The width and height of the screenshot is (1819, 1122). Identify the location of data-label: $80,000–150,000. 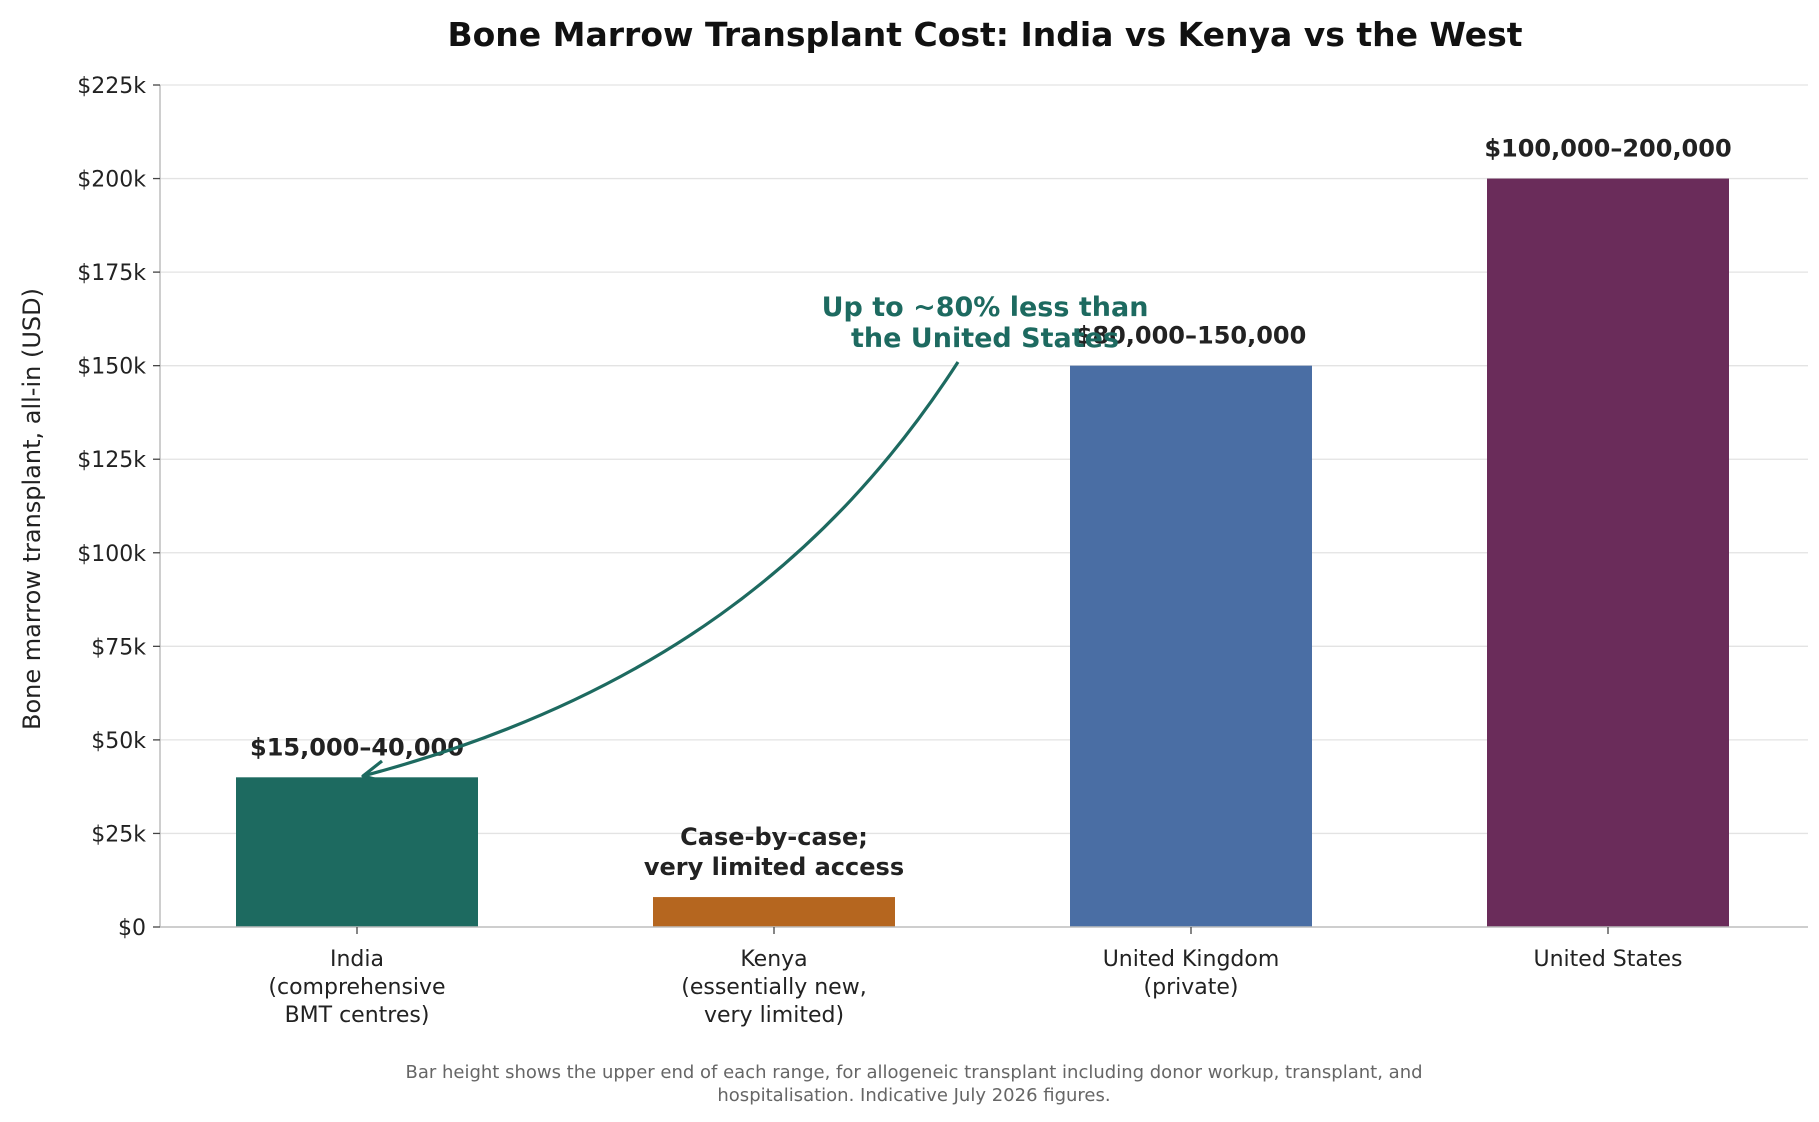
(1191, 336).